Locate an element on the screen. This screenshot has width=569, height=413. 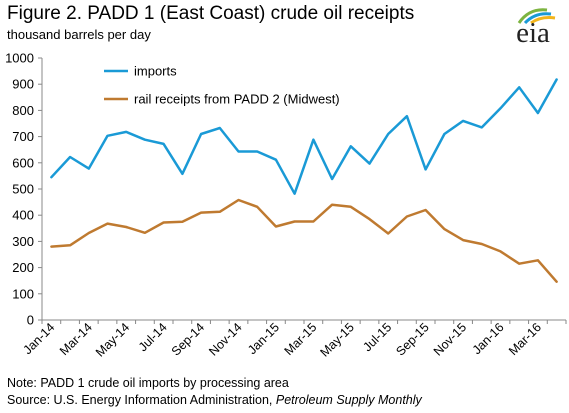
eia-logo-text: eia is located at coordinates (533, 33).